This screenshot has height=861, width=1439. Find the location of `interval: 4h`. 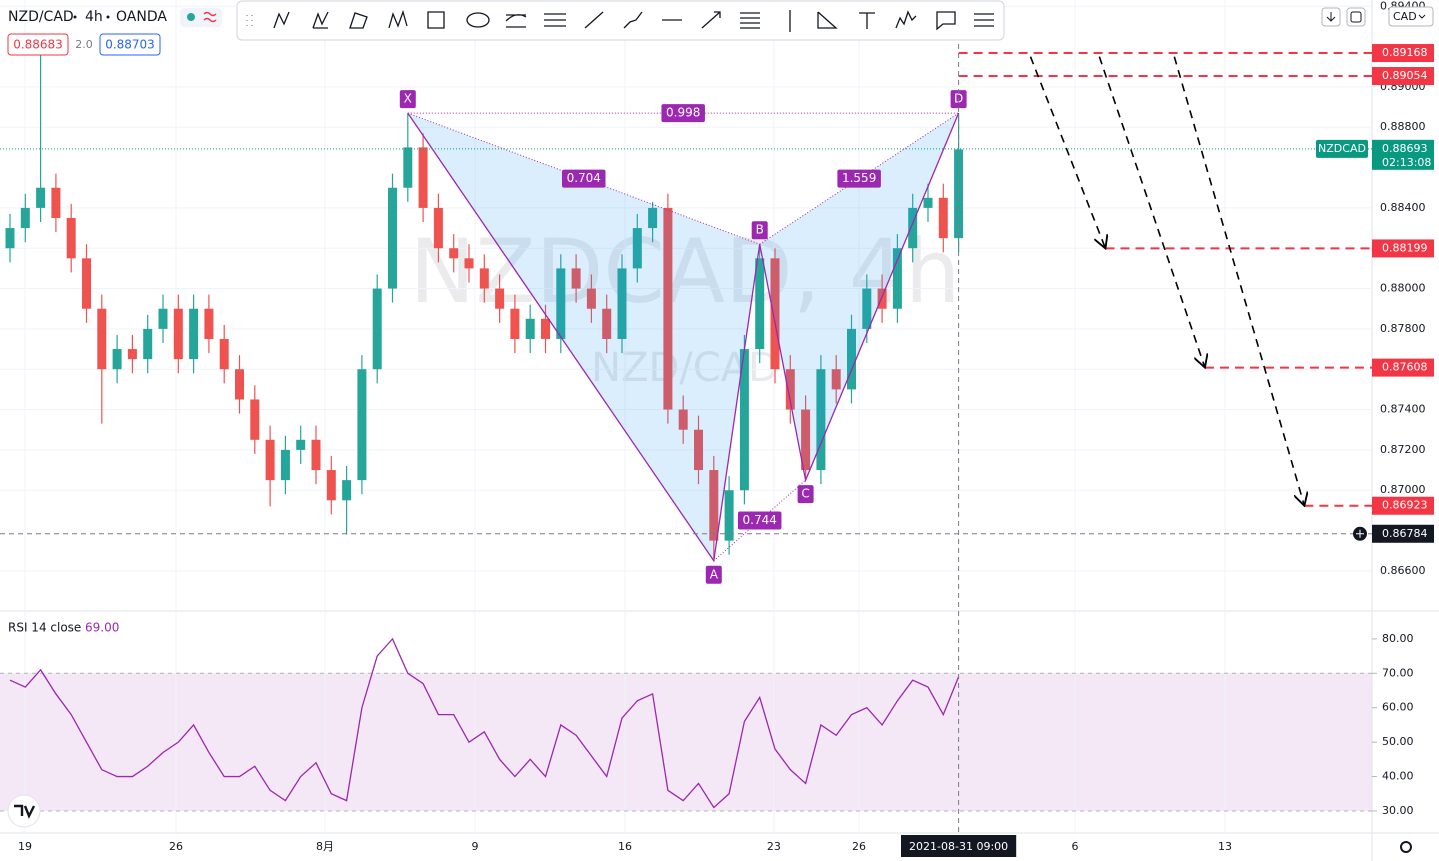

interval: 4h is located at coordinates (94, 17).